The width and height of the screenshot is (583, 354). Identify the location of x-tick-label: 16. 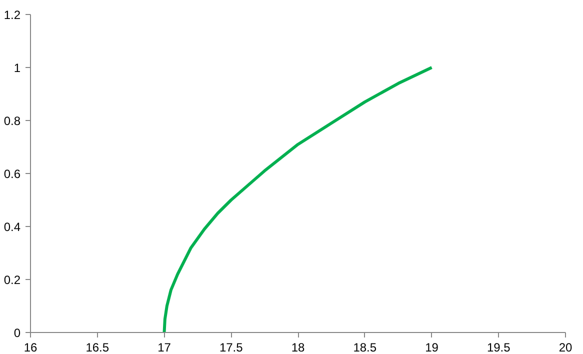
(31, 347).